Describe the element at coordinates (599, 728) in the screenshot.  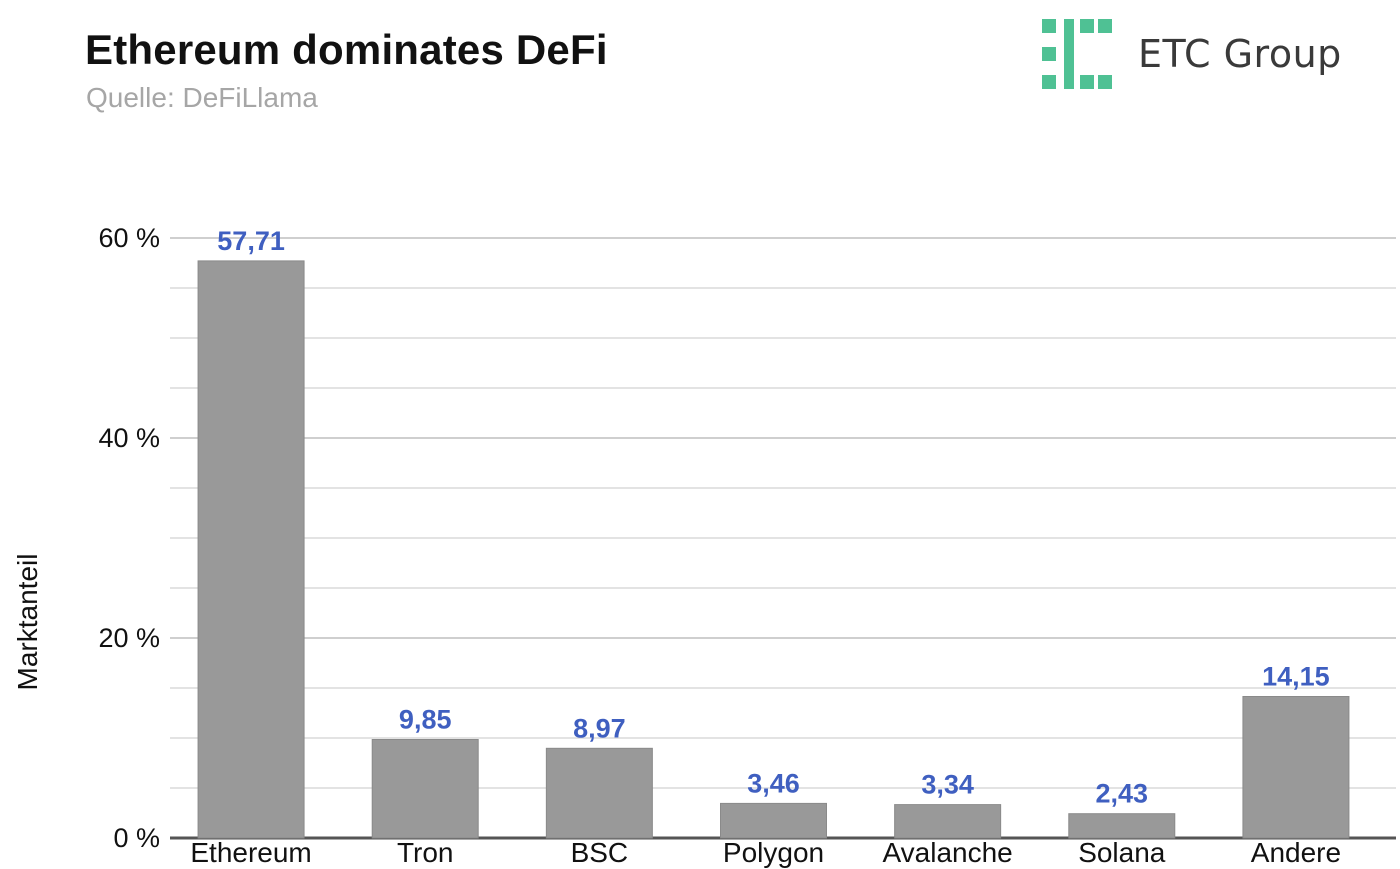
I see `bar-value-label: 8,97` at that location.